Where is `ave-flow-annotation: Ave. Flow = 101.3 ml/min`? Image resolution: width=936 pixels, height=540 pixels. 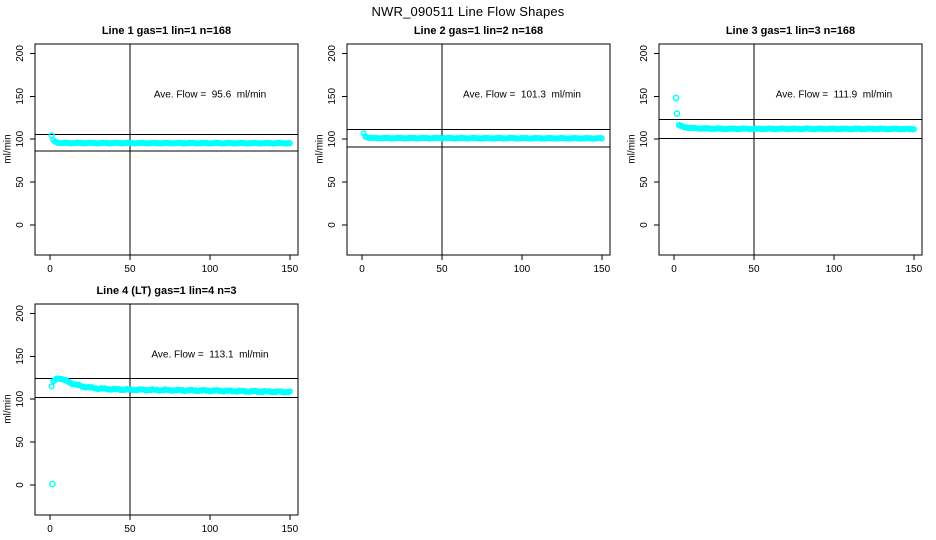
ave-flow-annotation: Ave. Flow = 101.3 ml/min is located at coordinates (522, 95).